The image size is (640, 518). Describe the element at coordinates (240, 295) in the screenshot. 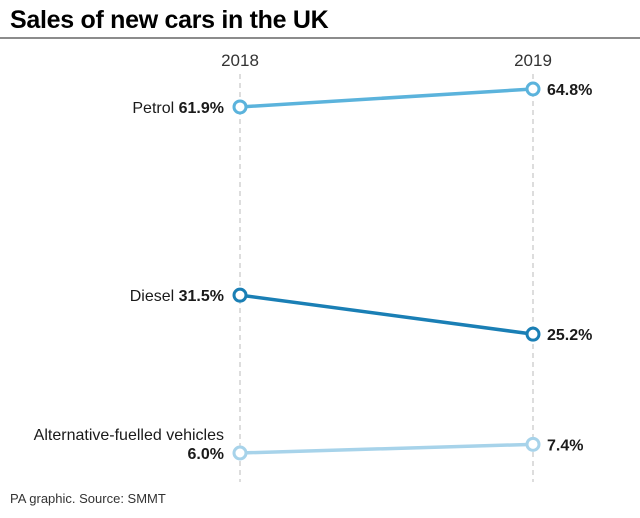

I see `point-diesel-2018` at that location.